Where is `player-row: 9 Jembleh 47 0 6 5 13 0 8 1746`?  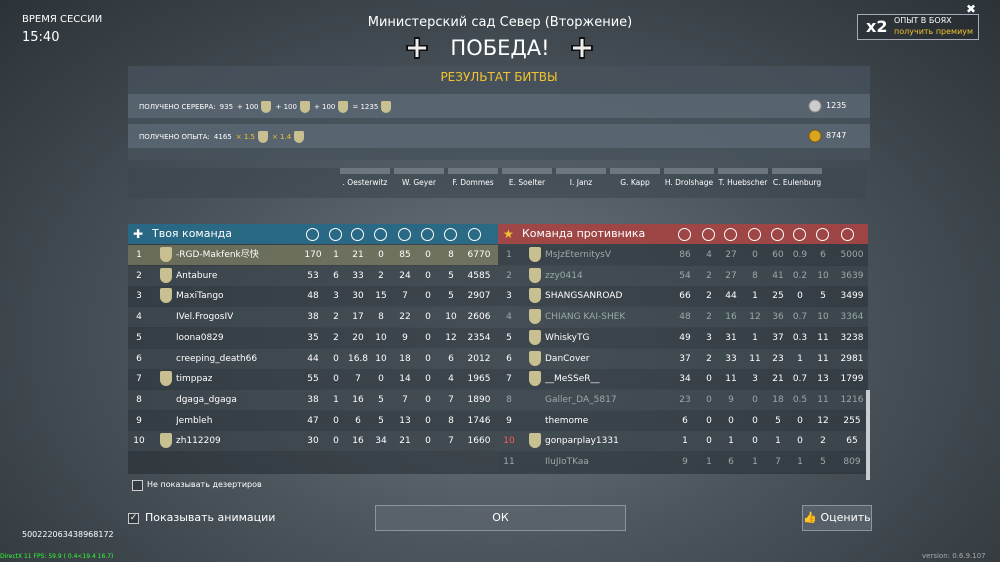
player-row: 9 Jembleh 47 0 6 5 13 0 8 1746 is located at coordinates (313, 420).